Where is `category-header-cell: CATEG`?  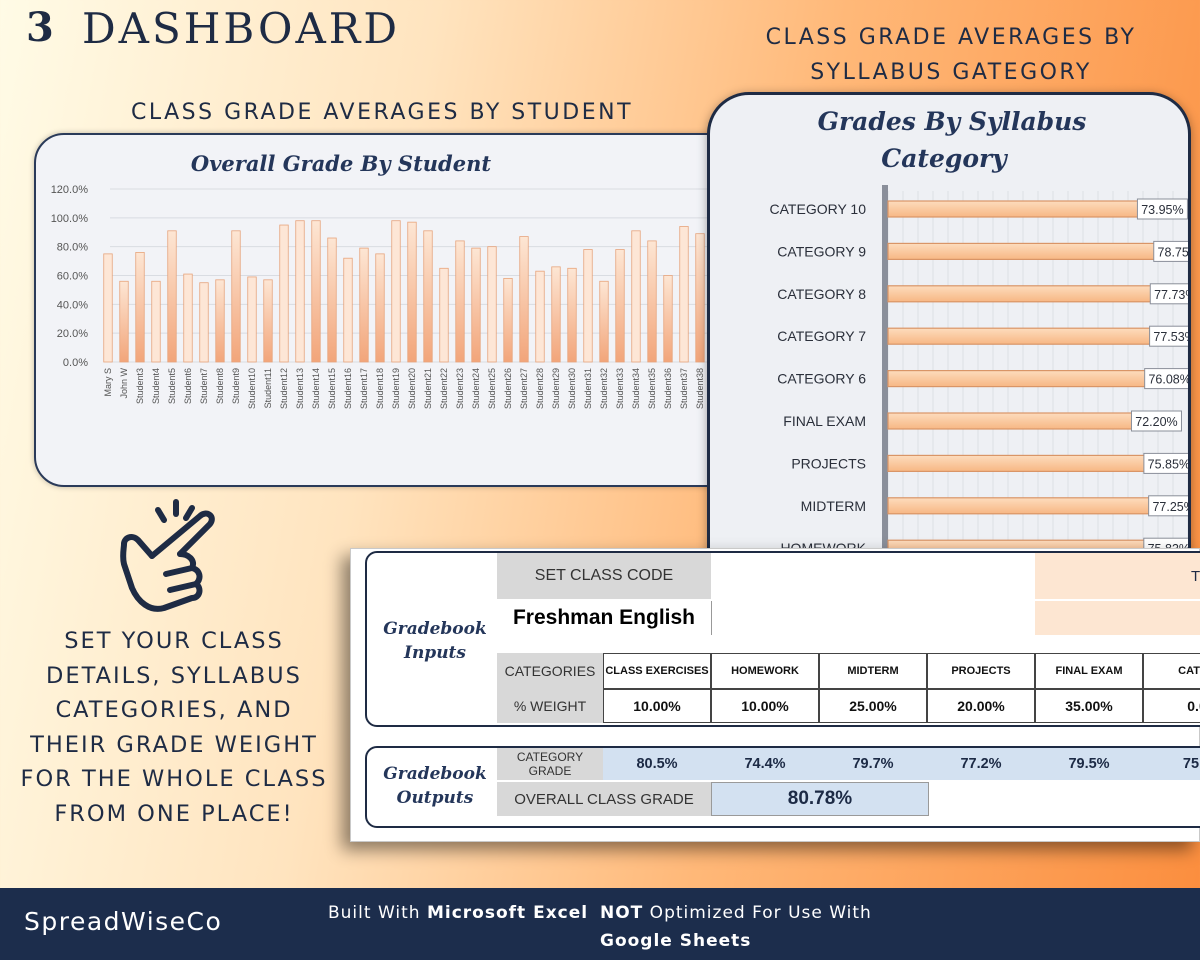 category-header-cell: CATEG is located at coordinates (1171, 671).